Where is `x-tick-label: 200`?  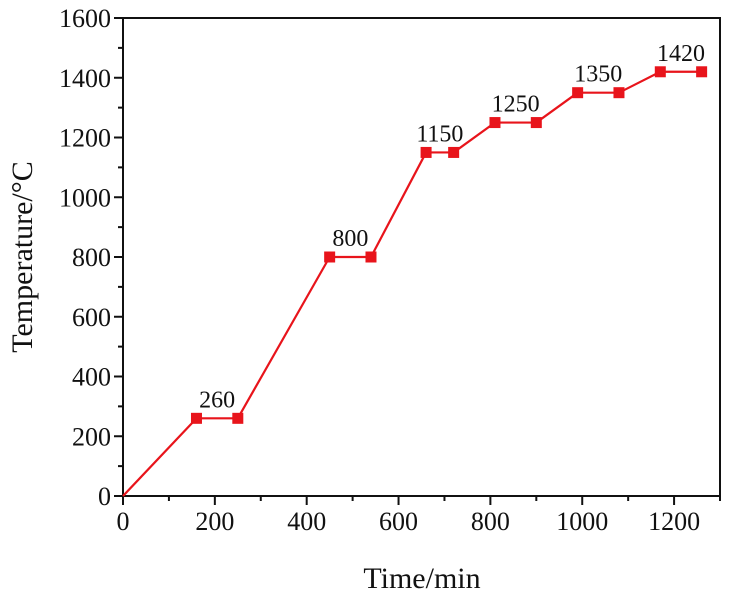
x-tick-label: 200 is located at coordinates (214, 521).